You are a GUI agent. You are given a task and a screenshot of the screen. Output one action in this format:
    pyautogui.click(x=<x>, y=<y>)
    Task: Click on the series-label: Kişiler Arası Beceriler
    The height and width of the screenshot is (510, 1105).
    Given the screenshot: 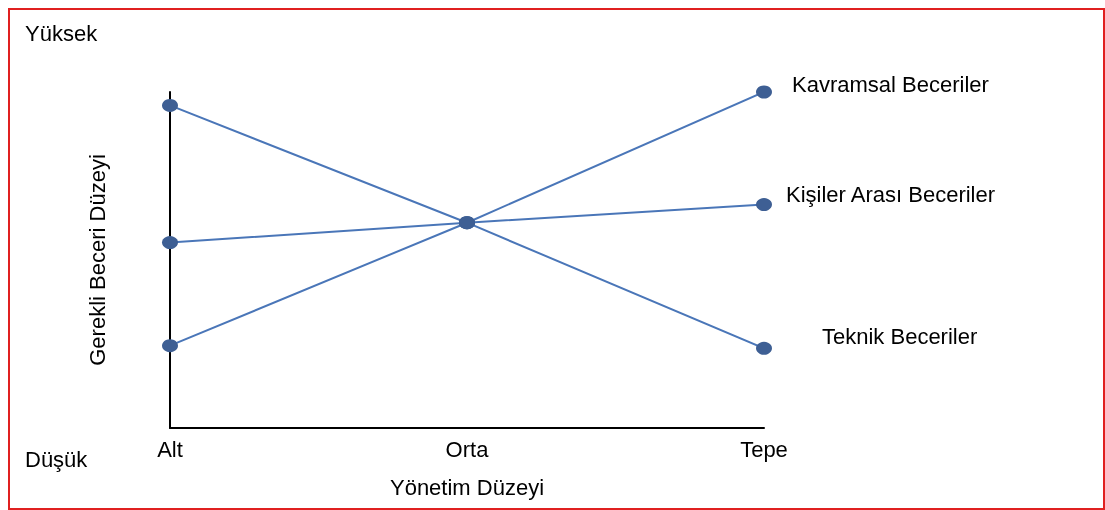 What is the action you would take?
    pyautogui.click(x=891, y=195)
    